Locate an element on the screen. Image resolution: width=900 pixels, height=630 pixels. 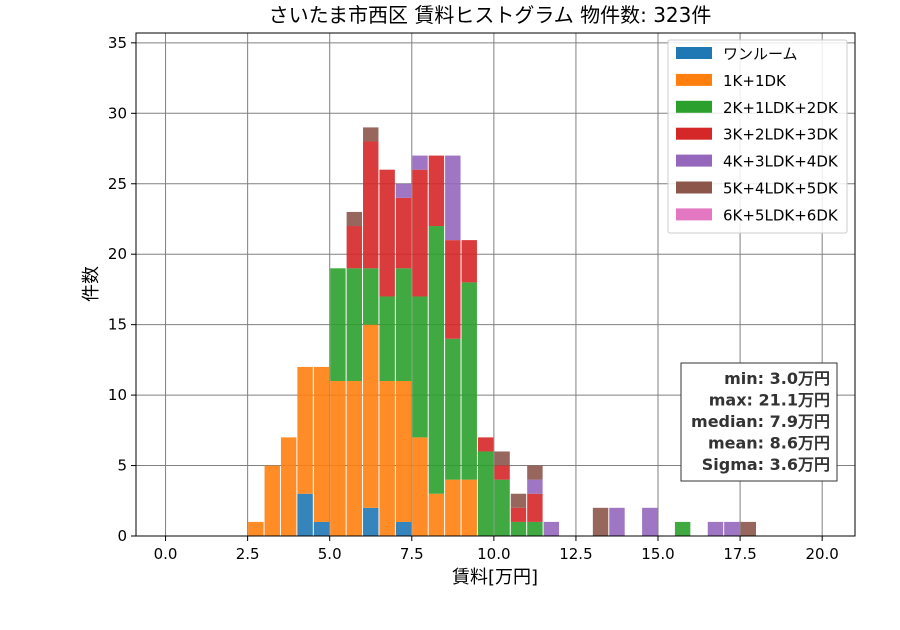
legend-label: 4K+3LDK+4DK is located at coordinates (781, 162).